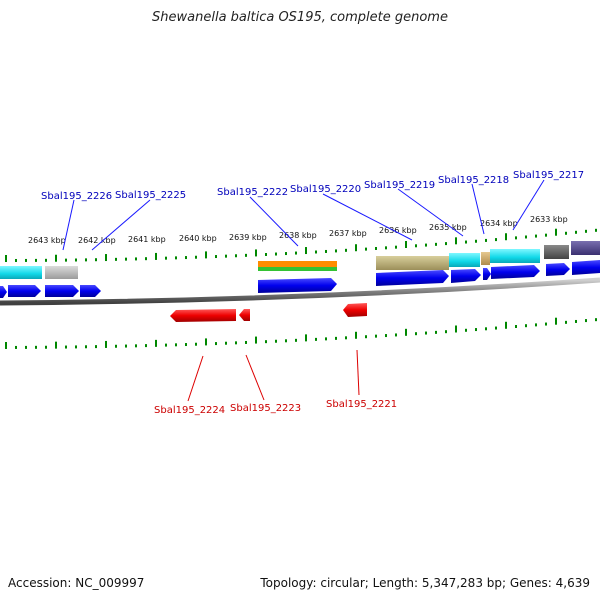  I want to click on accession-text: Accession: NC_009997, so click(76, 583).